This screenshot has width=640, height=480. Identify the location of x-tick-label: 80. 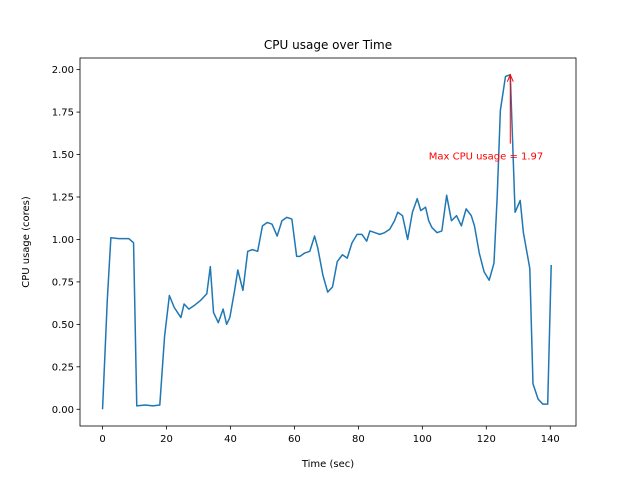
(358, 439).